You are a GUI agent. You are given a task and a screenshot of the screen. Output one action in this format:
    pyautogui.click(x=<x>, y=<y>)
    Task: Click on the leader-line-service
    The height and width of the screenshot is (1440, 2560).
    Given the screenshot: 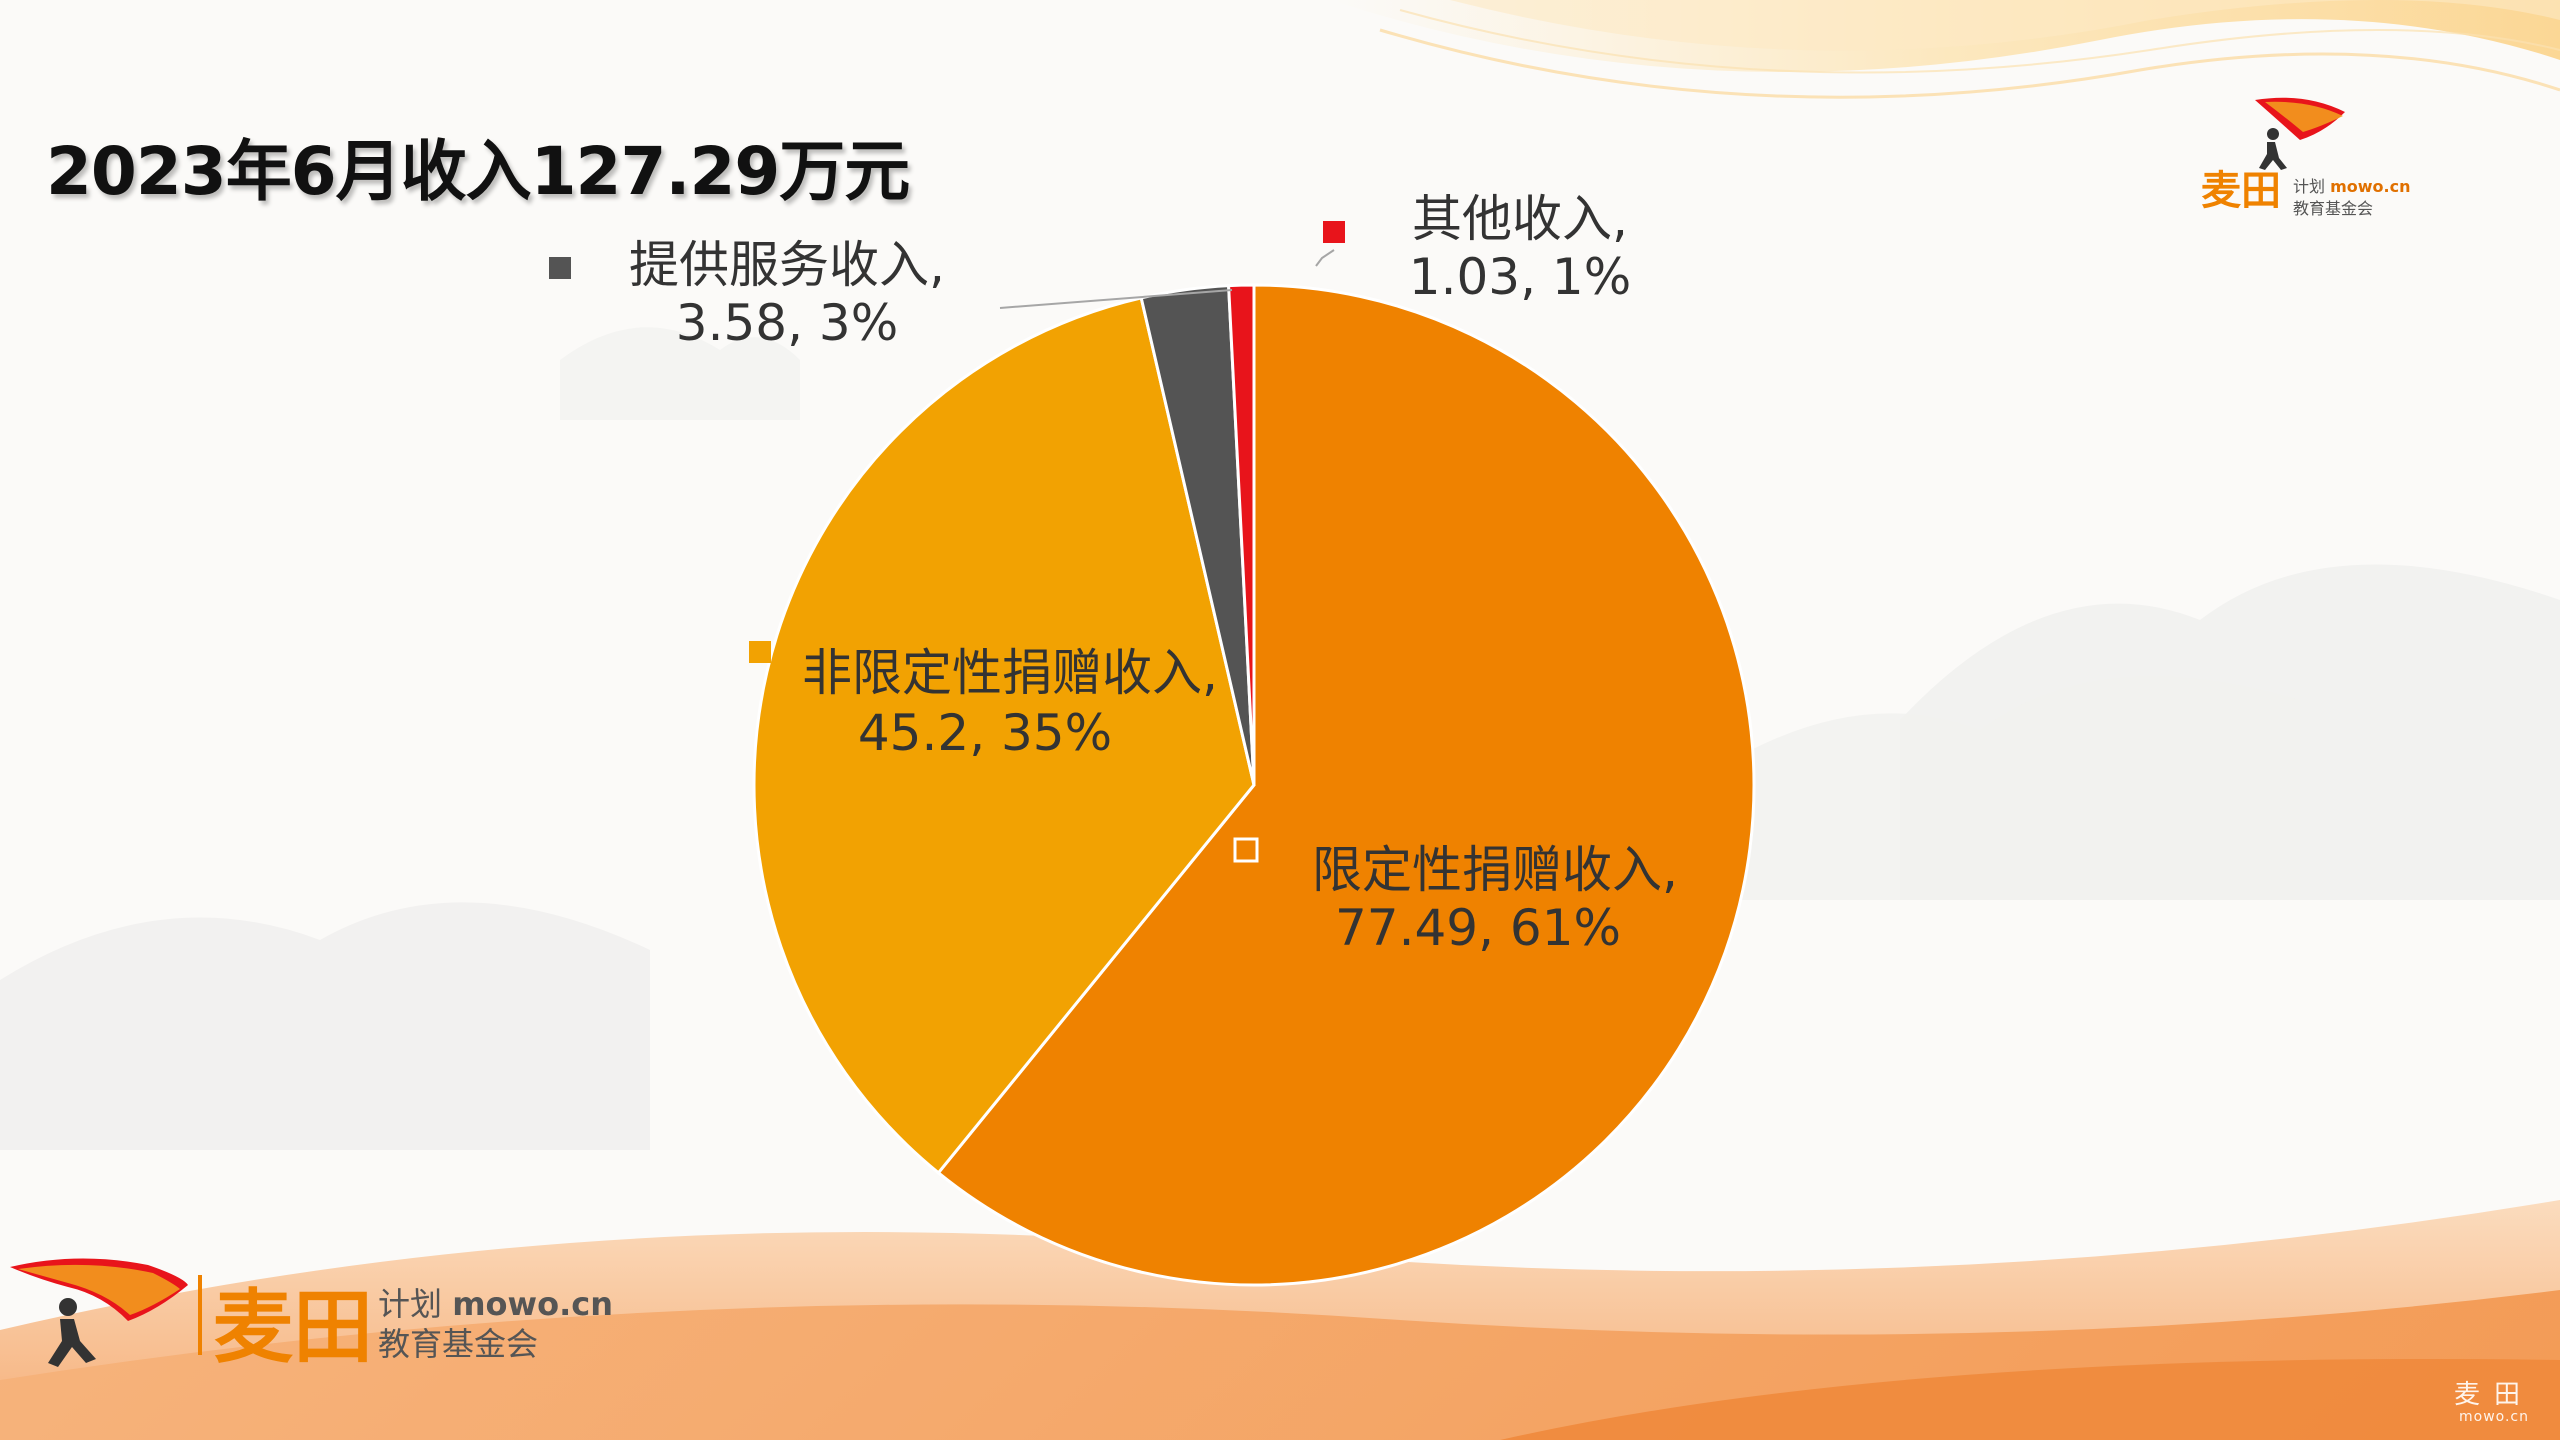 What is the action you would take?
    pyautogui.click(x=1116, y=299)
    